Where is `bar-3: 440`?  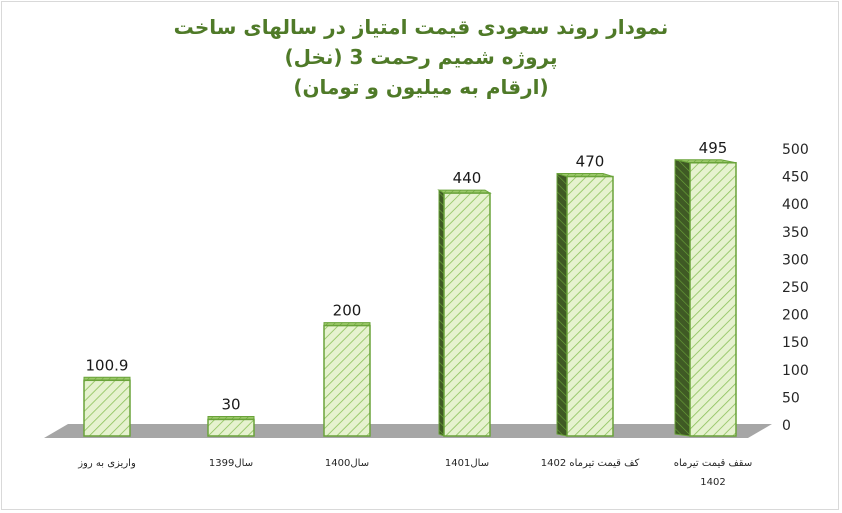
bar-3: 440 is located at coordinates (464, 303).